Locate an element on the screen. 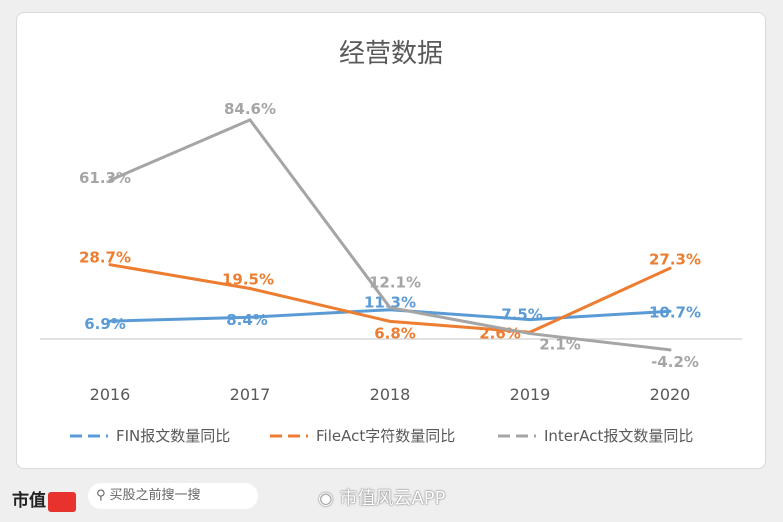 The height and width of the screenshot is (522, 783). search-box: ⚲ 买股之前搜一搜 is located at coordinates (173, 496).